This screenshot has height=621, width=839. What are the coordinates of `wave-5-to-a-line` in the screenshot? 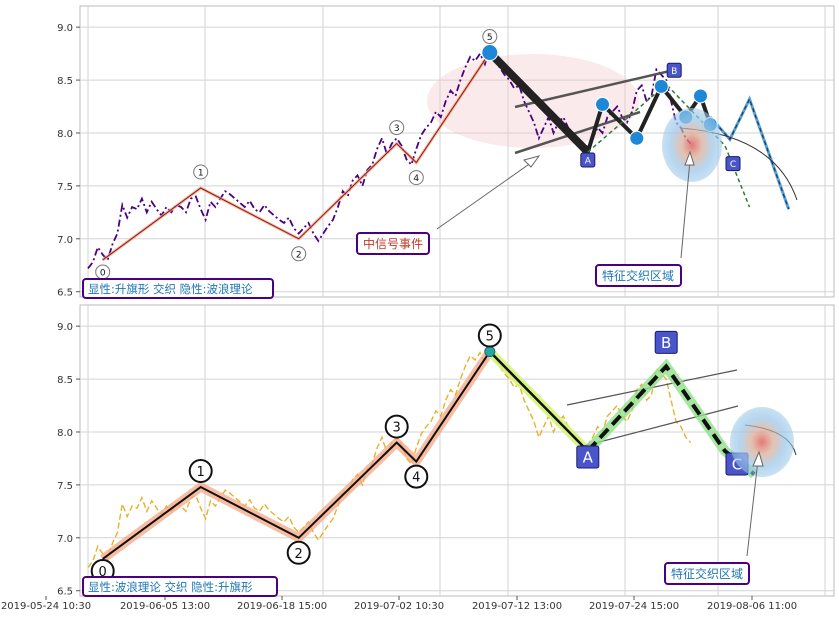 It's located at (538, 401).